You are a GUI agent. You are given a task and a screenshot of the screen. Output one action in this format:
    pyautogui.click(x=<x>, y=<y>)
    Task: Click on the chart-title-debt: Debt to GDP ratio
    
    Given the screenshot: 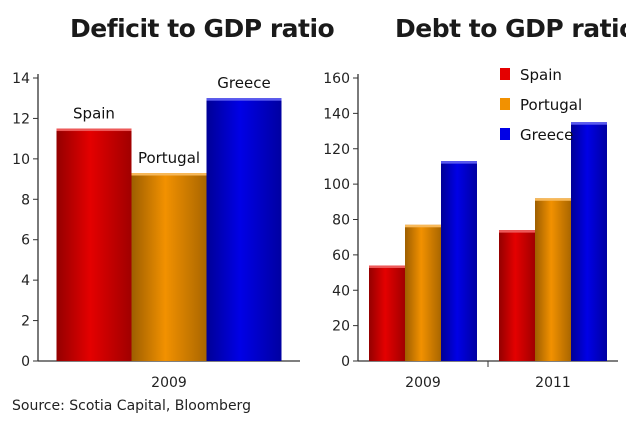 What is the action you would take?
    pyautogui.click(x=510, y=28)
    